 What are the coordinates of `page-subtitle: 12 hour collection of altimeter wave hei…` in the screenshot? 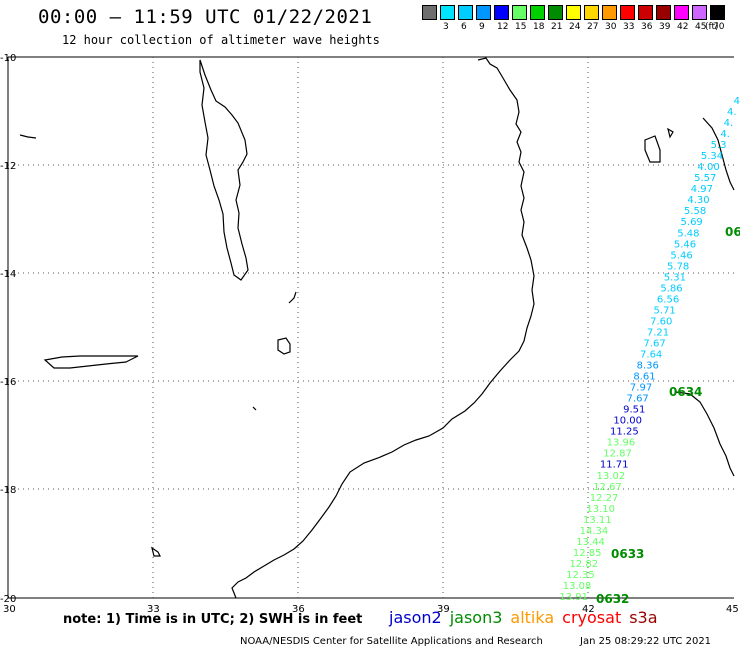 It's located at (221, 40).